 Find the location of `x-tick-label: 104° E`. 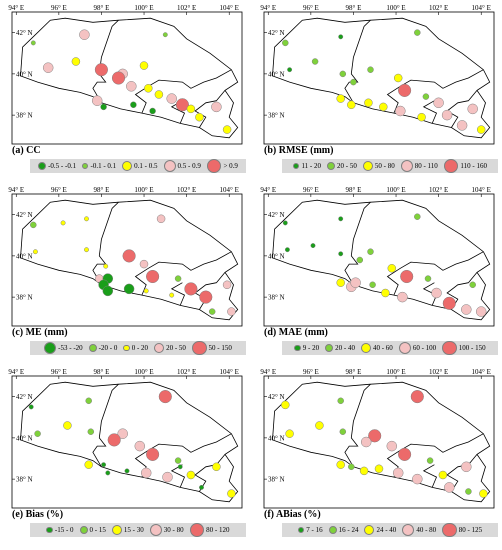

x-tick-label: 104° E is located at coordinates (481, 8).